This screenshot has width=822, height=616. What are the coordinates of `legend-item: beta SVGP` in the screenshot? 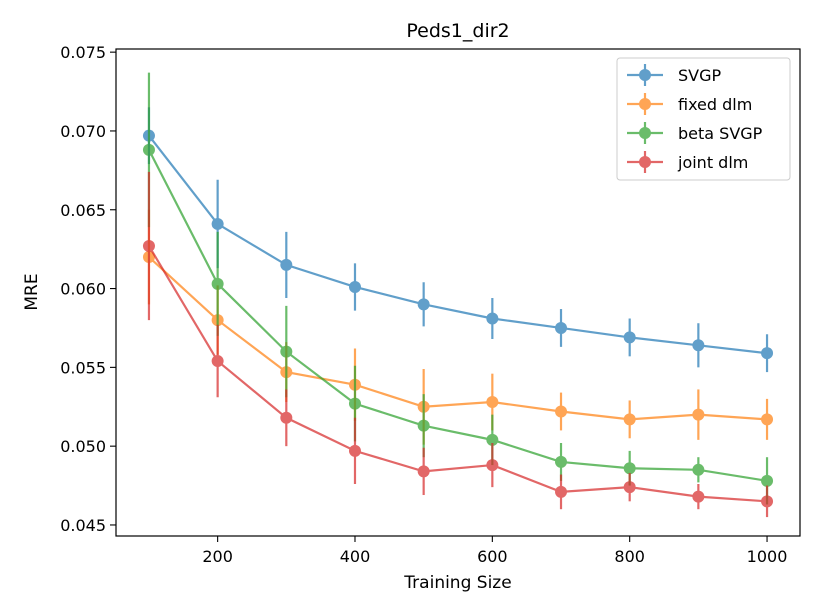 It's located at (695, 133).